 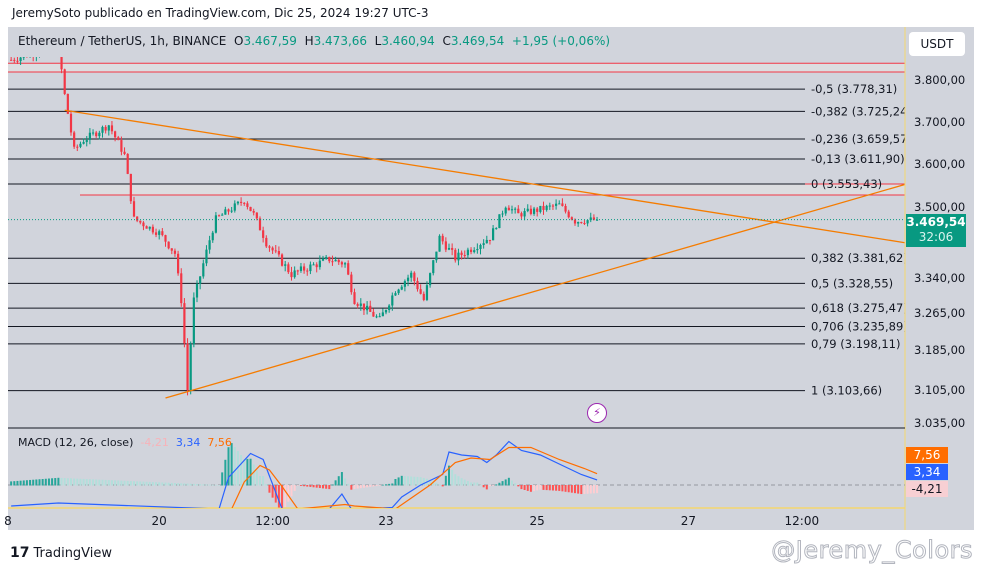 What do you see at coordinates (154, 442) in the screenshot?
I see `macd-hist-value: -4,21` at bounding box center [154, 442].